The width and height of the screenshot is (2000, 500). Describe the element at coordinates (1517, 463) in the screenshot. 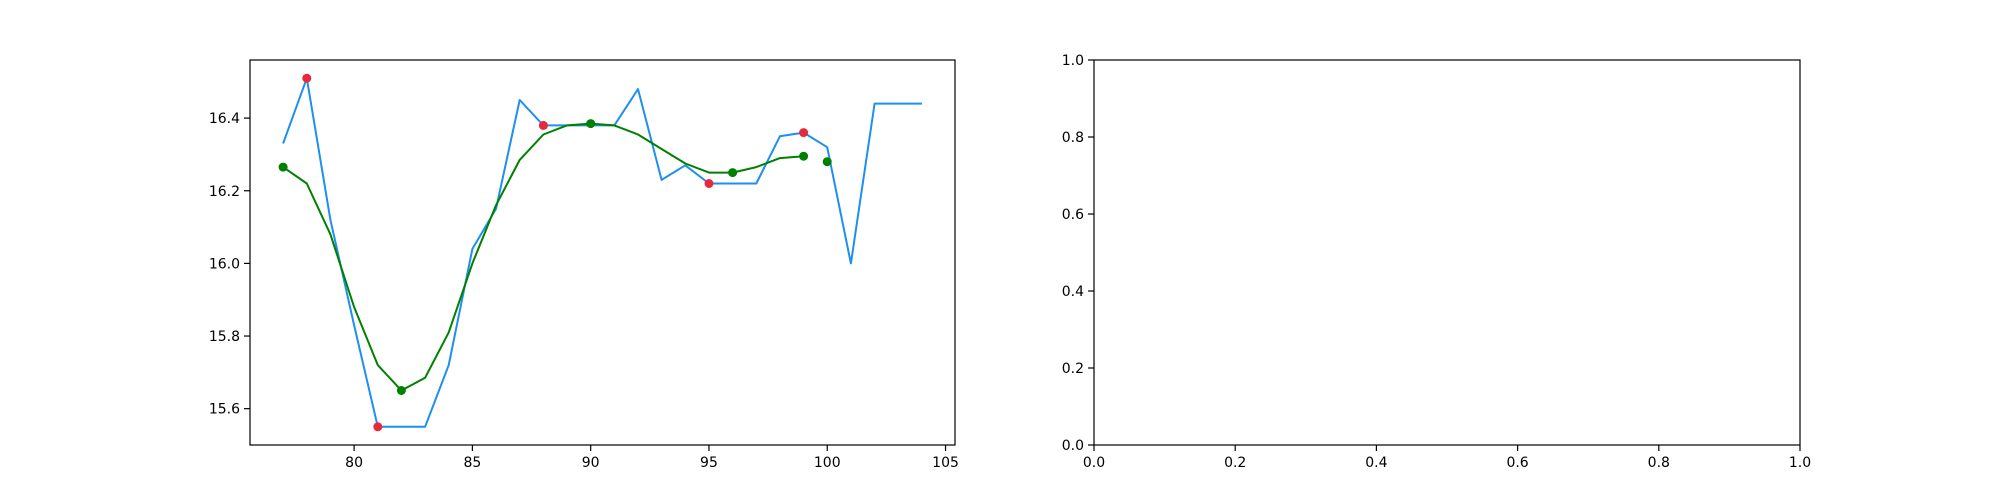

I see `x-tick-label: 0.6` at that location.